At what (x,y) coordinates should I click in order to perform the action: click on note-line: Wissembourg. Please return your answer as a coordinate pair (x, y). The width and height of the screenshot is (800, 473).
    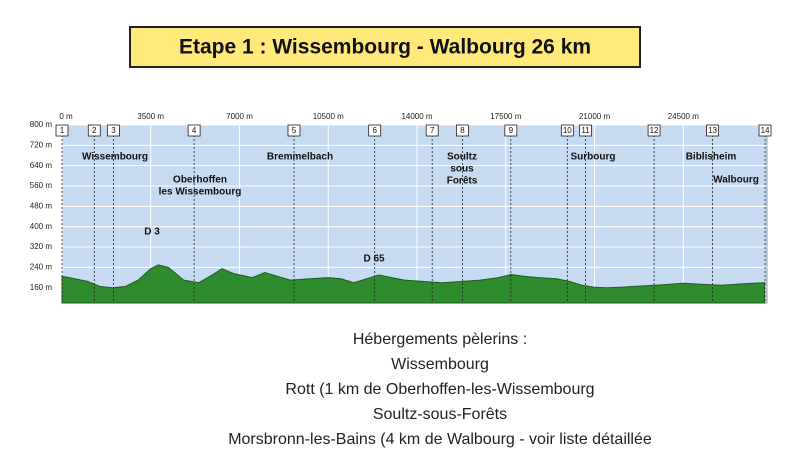
    Looking at the image, I should click on (440, 364).